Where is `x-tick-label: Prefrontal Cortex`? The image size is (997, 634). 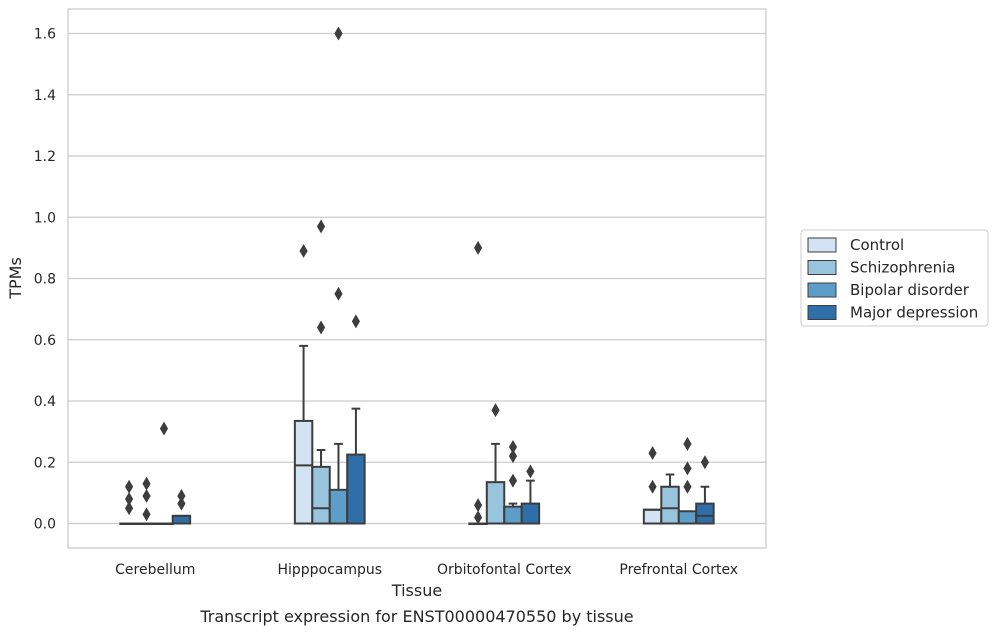 x-tick-label: Prefrontal Cortex is located at coordinates (678, 570).